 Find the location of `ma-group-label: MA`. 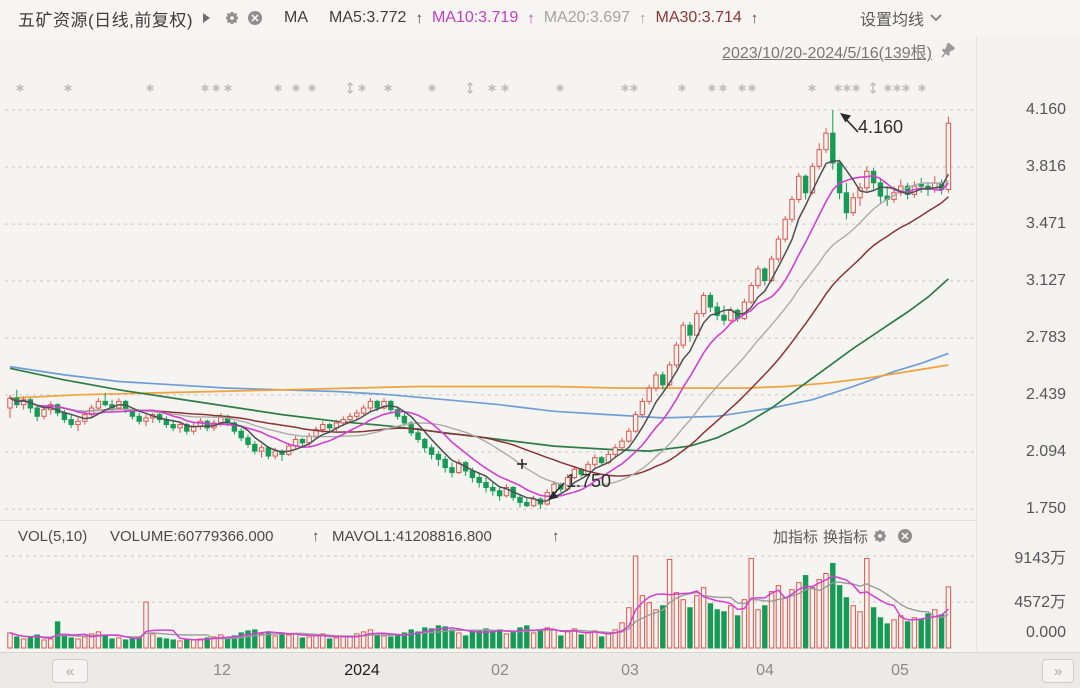

ma-group-label: MA is located at coordinates (296, 17).